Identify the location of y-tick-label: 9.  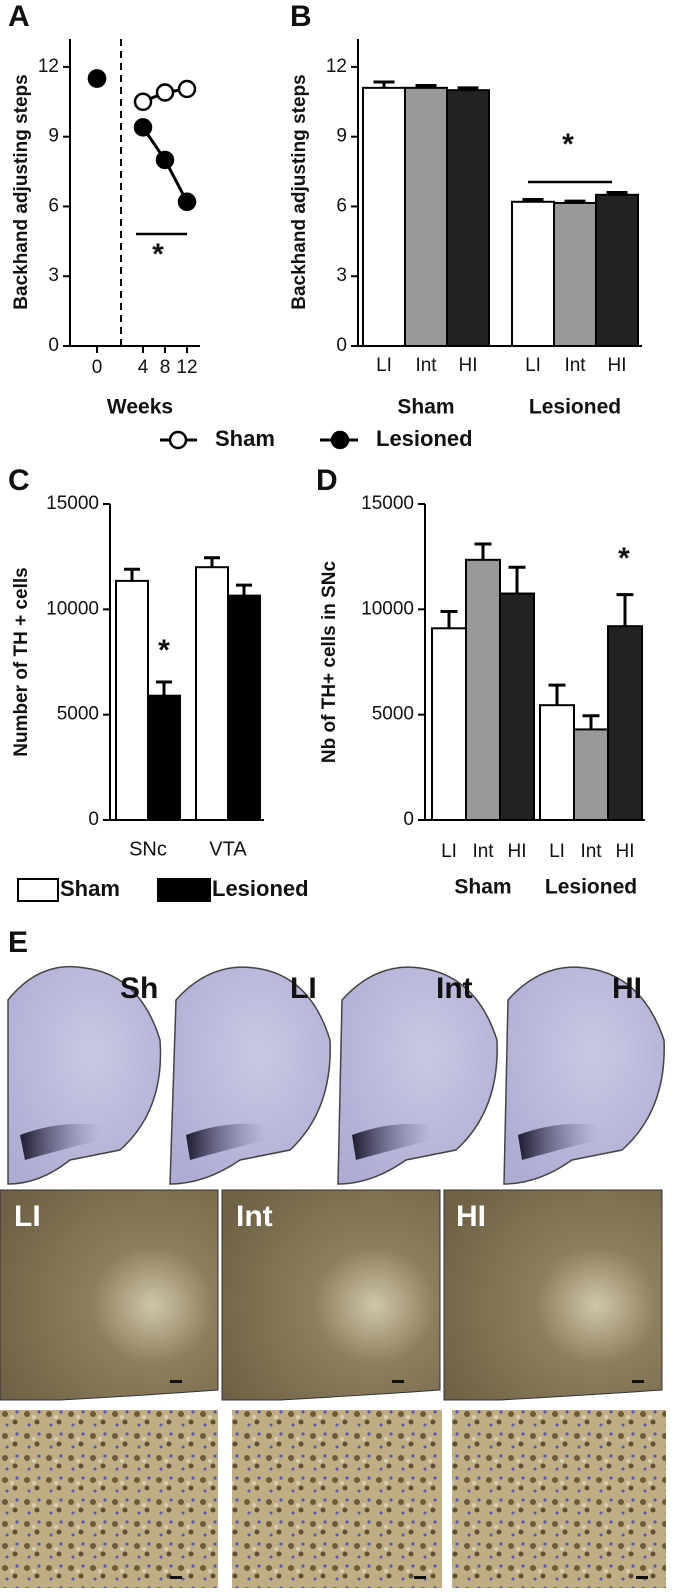
(53, 136).